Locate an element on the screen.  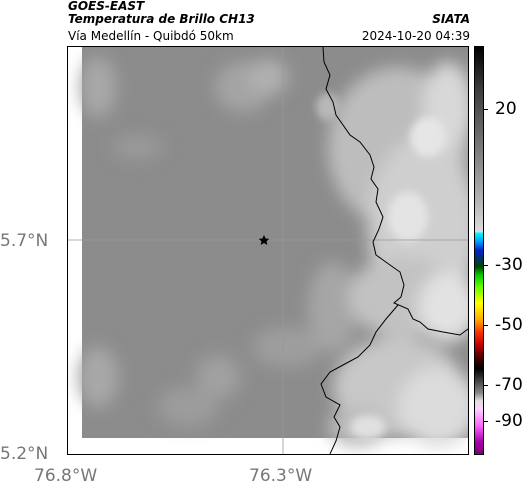
star-icon is located at coordinates (264, 240).